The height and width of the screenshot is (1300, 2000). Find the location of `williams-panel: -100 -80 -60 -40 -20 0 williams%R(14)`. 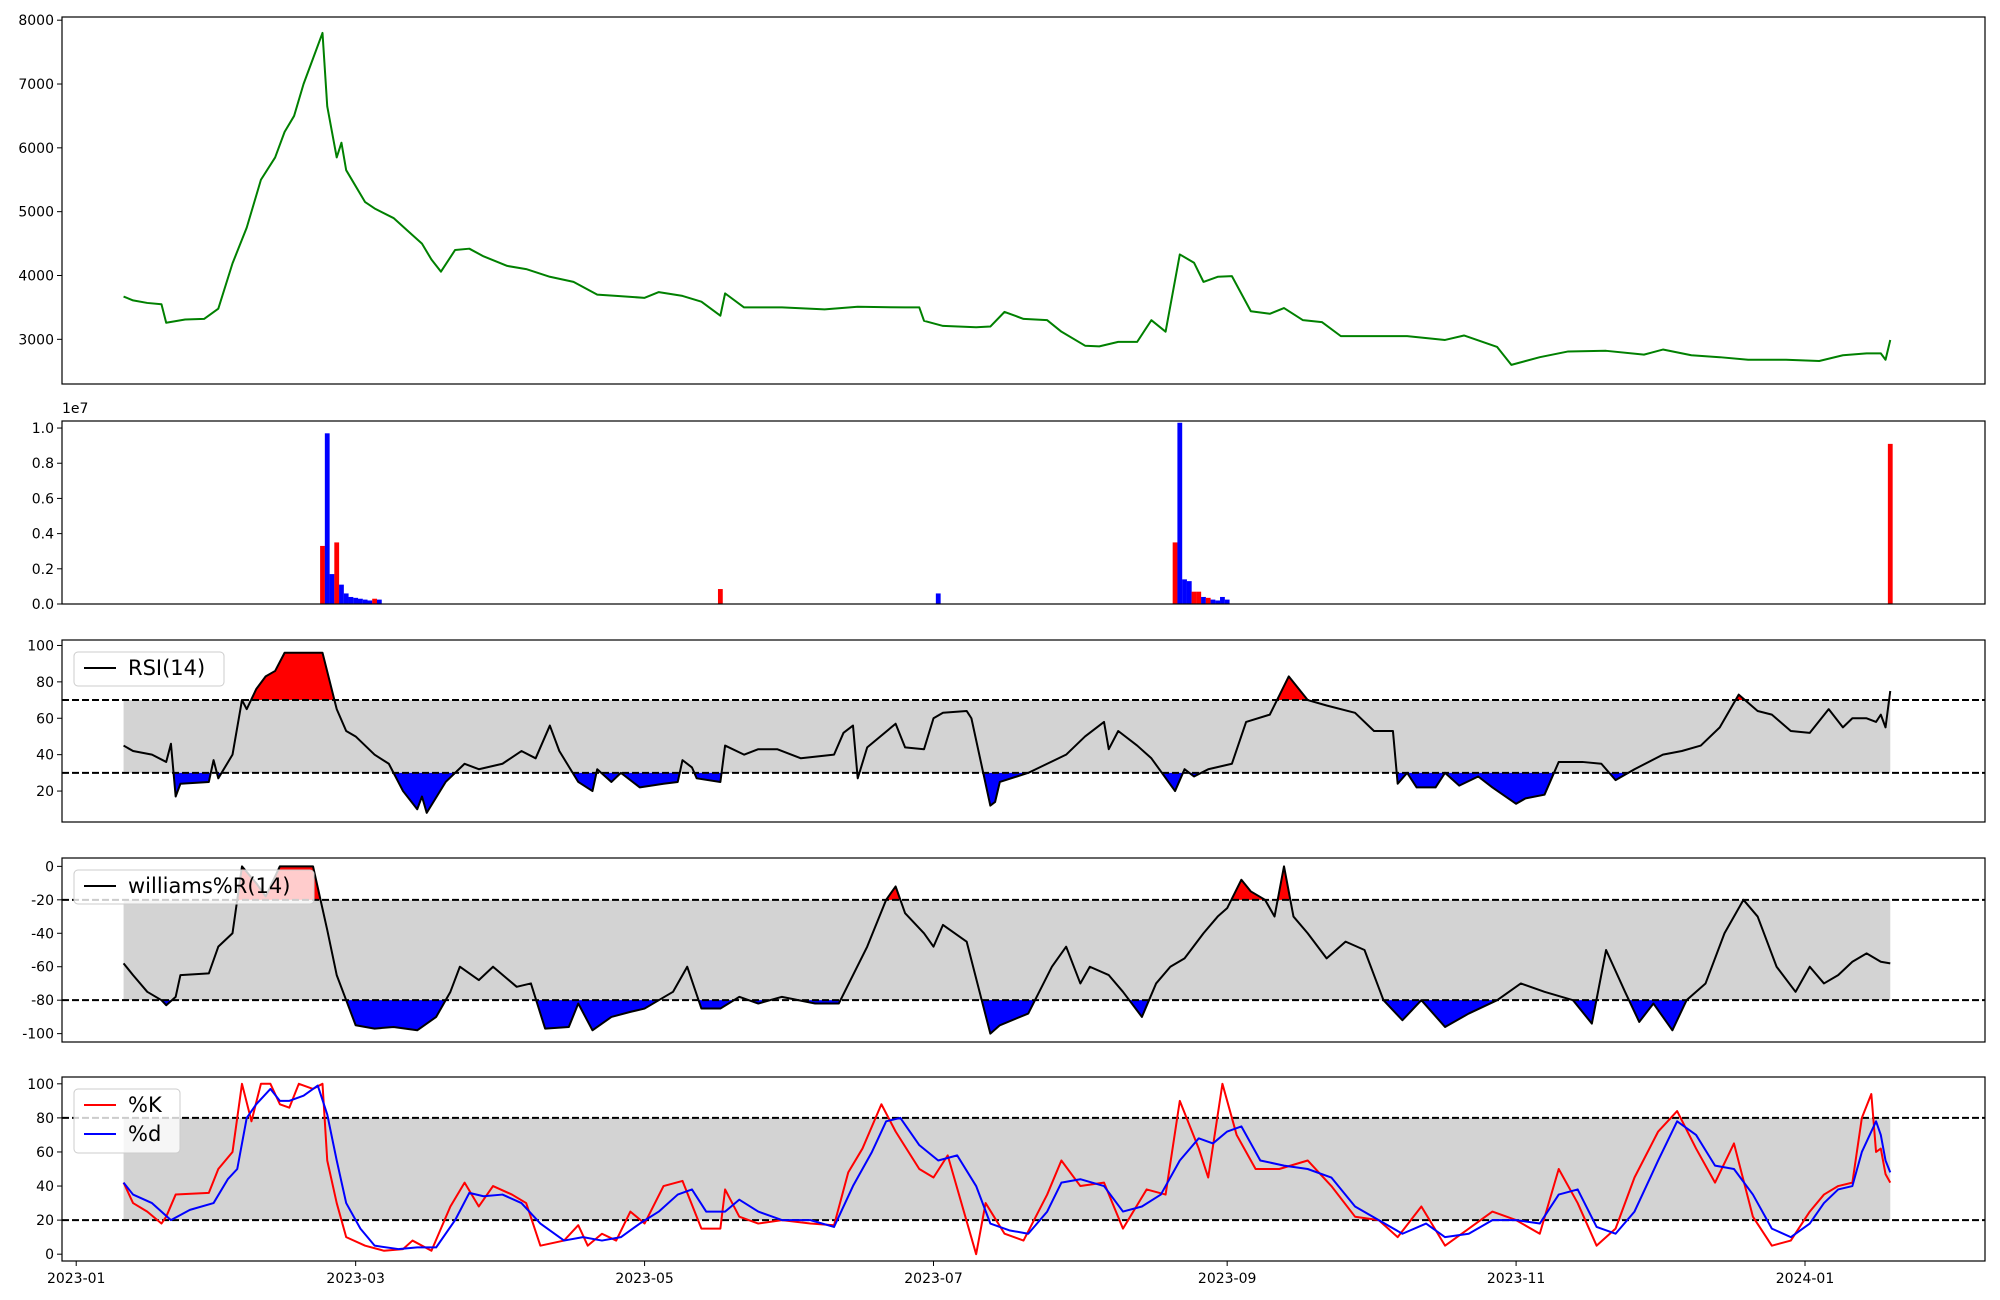

williams-panel: -100 -80 -60 -40 -20 0 williams%R(14) is located at coordinates (1003, 951).